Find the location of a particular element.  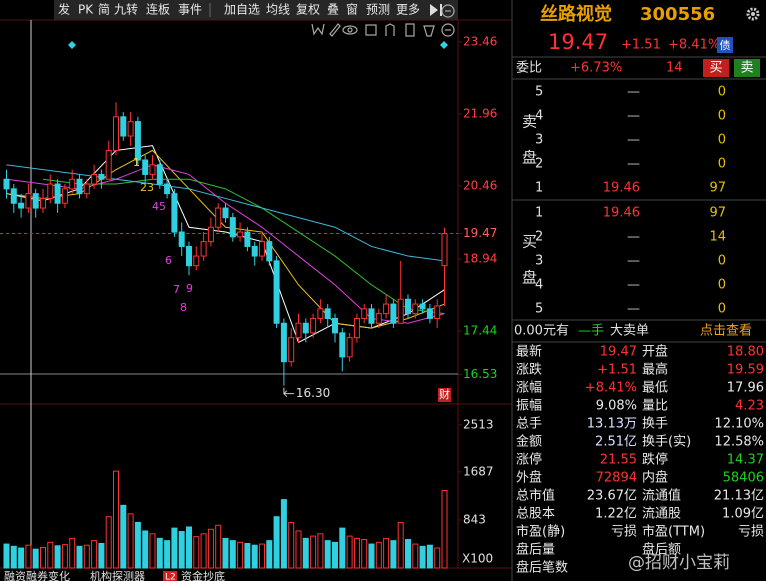

book-level: 3 is located at coordinates (539, 261).